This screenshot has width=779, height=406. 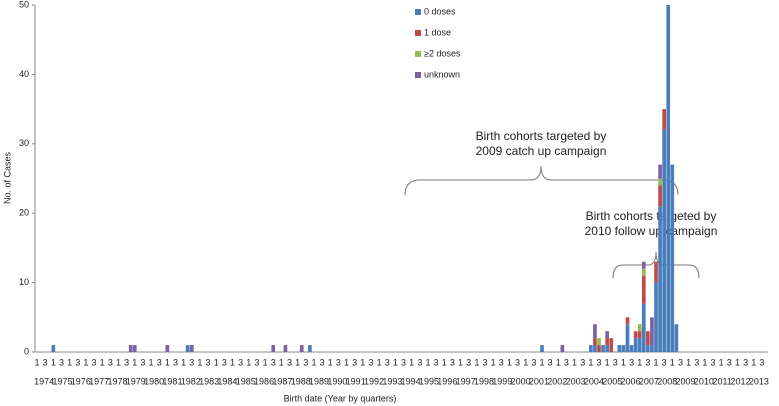 What do you see at coordinates (209, 381) in the screenshot?
I see `x-group-label: 1983` at bounding box center [209, 381].